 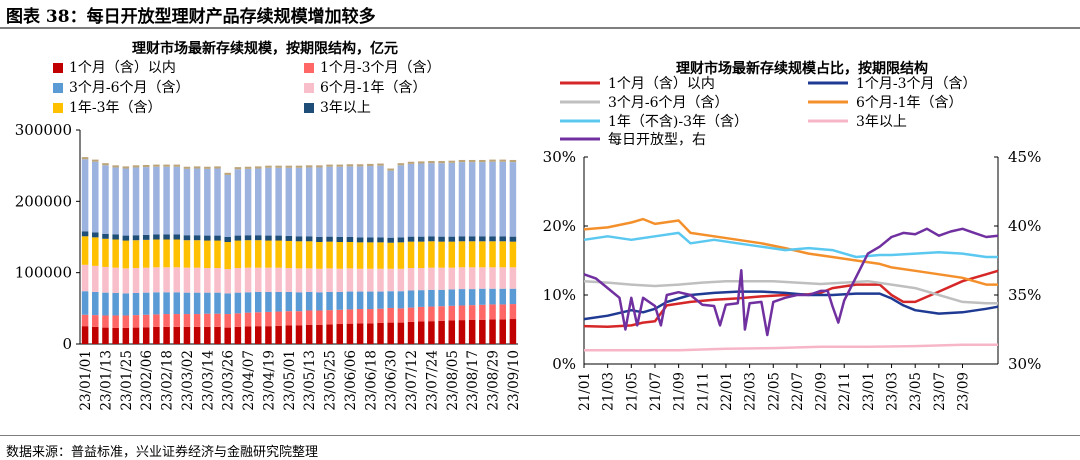 I want to click on x-tick-label: 23/05, so click(x=916, y=391).